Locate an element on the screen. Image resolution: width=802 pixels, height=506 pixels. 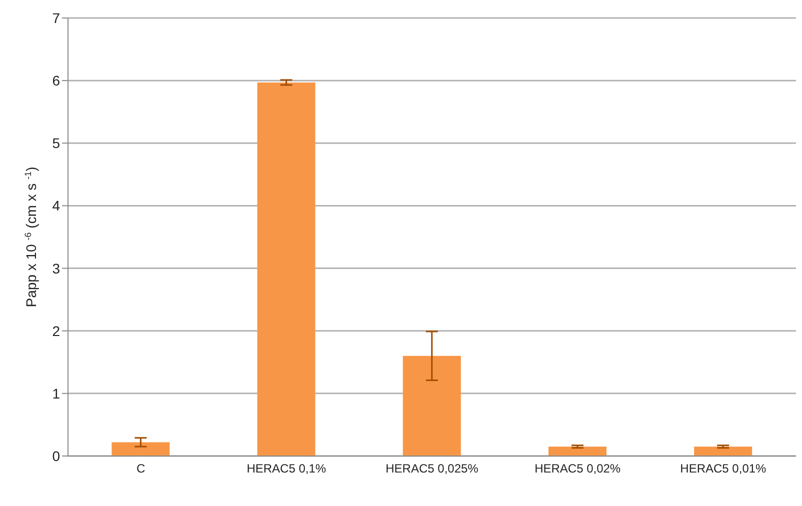
y-tick-label: 0 is located at coordinates (56, 456).